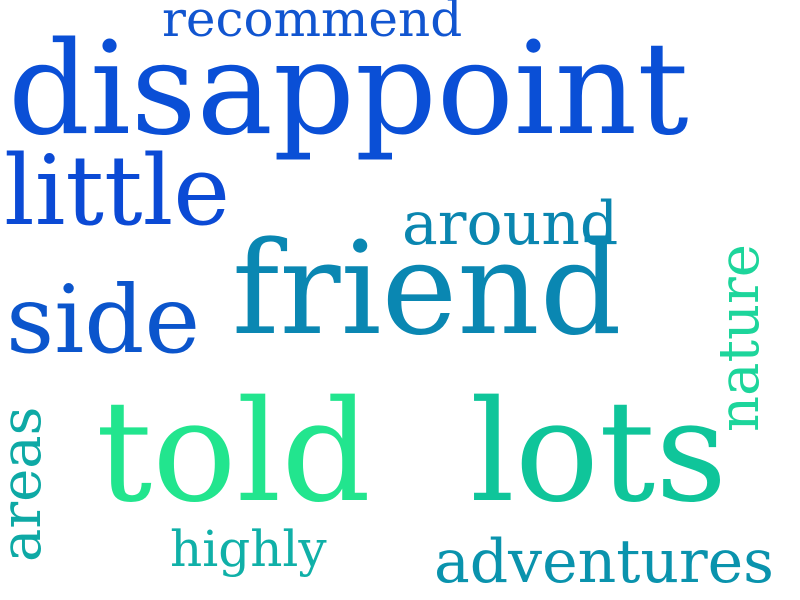 The image size is (800, 600). I want to click on word-highly: highly, so click(248, 549).